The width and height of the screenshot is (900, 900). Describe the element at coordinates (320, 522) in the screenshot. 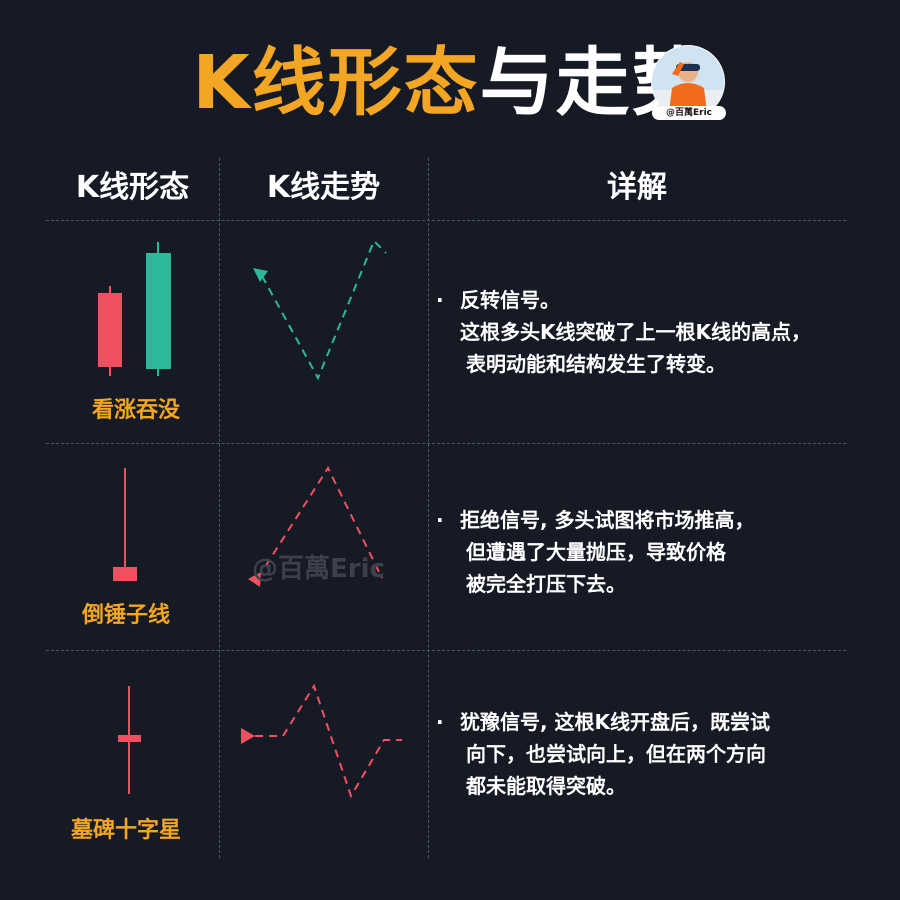

I see `trend-line-peak` at that location.